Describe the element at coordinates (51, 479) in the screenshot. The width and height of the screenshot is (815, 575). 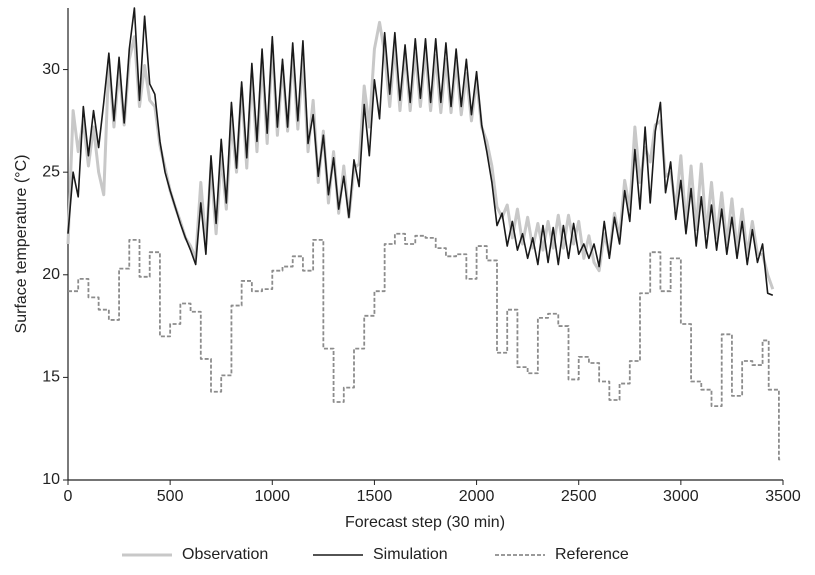
I see `y-tick-label: 10` at that location.